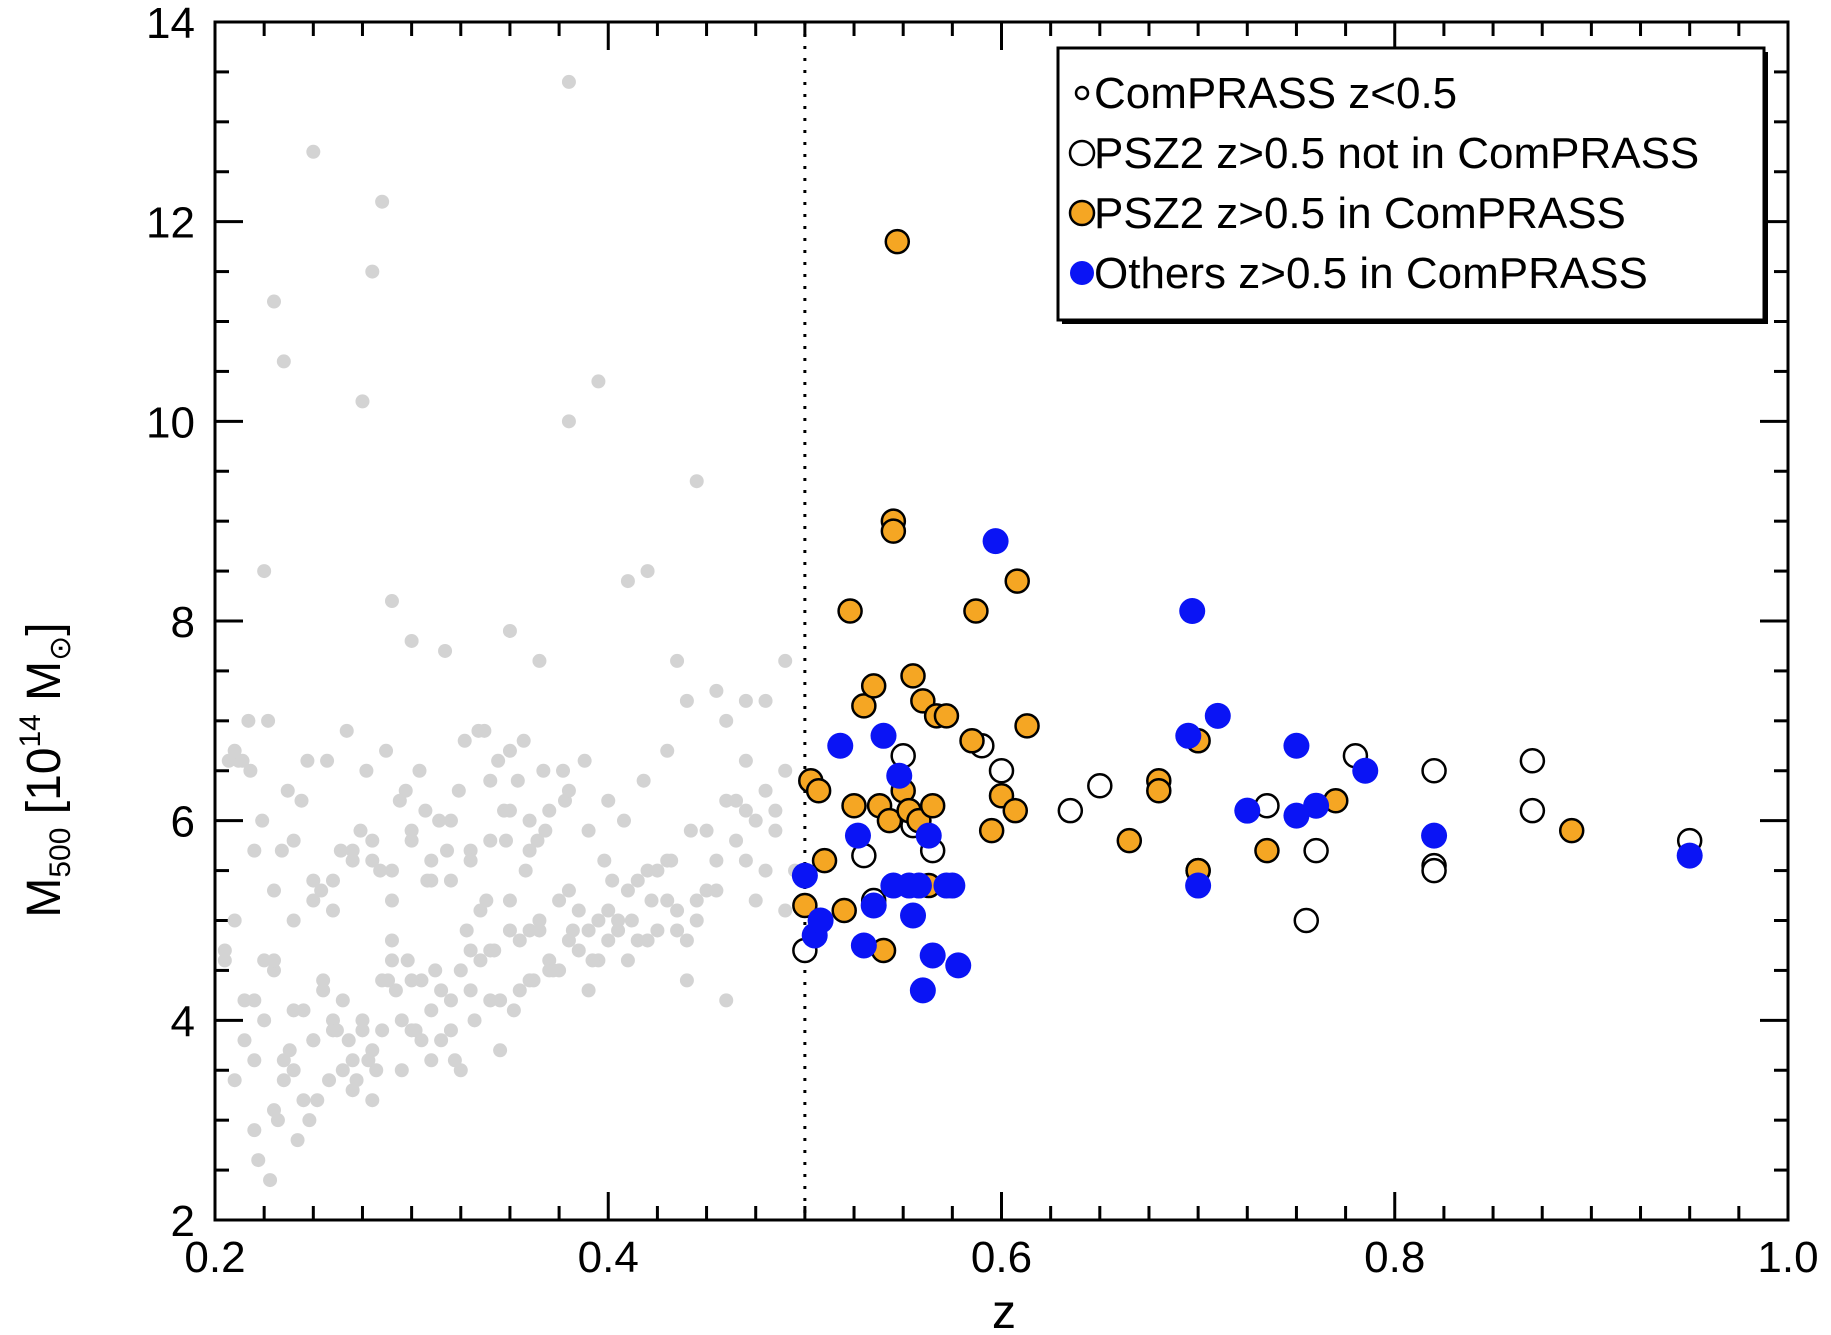  I want to click on x-tick-label: 0.6, so click(1001, 1257).